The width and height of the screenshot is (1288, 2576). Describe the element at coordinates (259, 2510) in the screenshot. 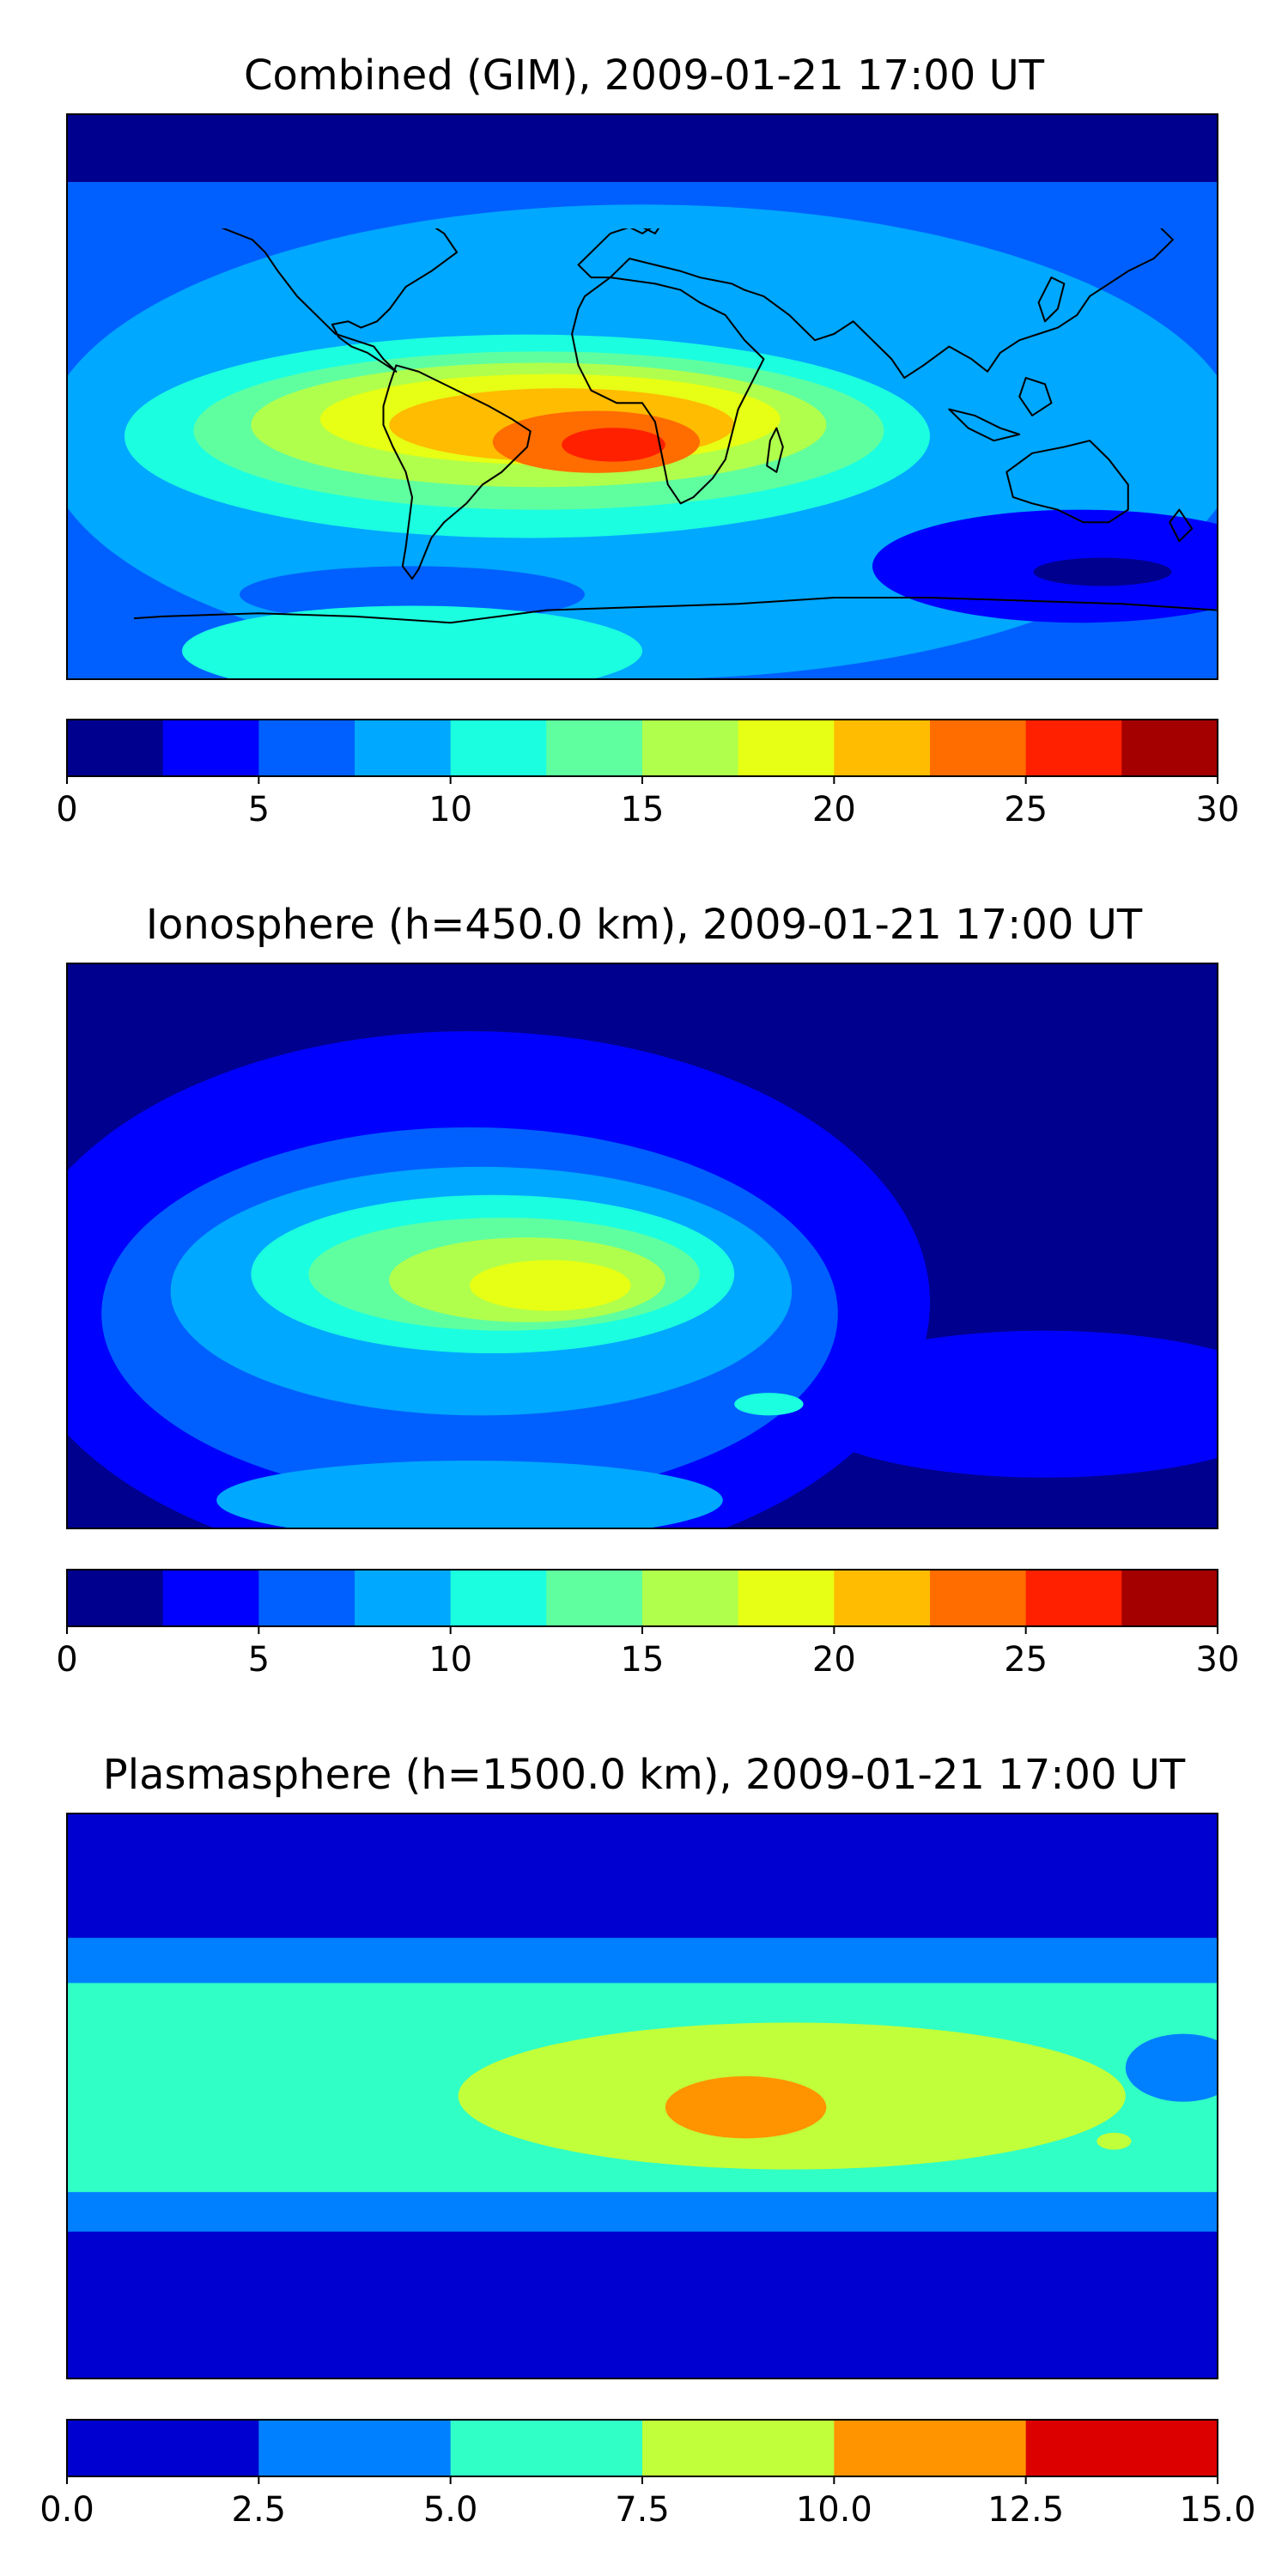

I see `colorbar-tick-label: 2.5` at that location.